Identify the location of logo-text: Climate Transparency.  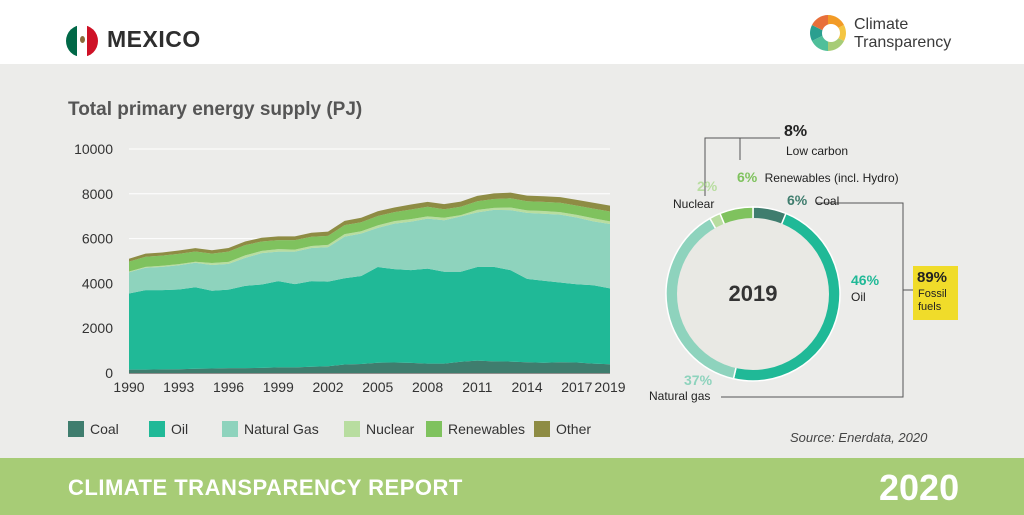
(902, 34).